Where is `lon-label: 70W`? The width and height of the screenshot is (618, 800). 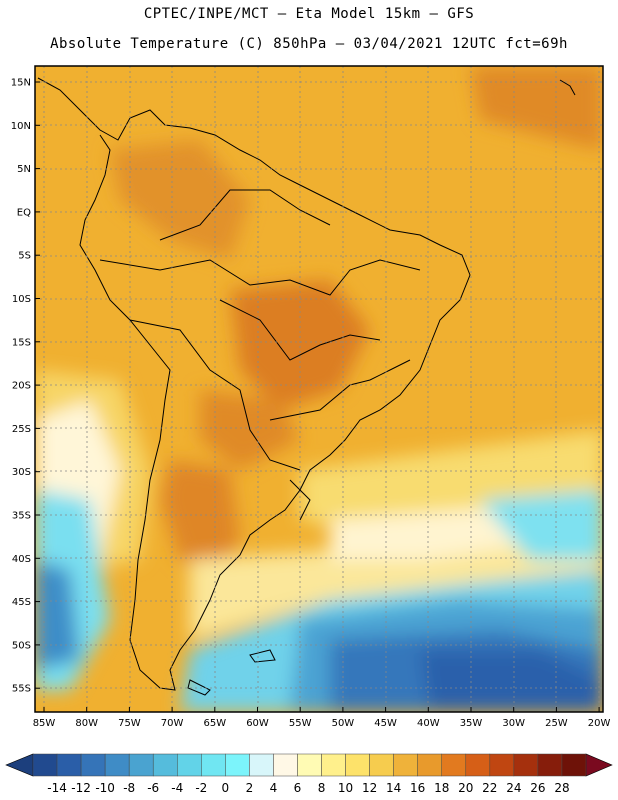
lon-label: 70W is located at coordinates (172, 723).